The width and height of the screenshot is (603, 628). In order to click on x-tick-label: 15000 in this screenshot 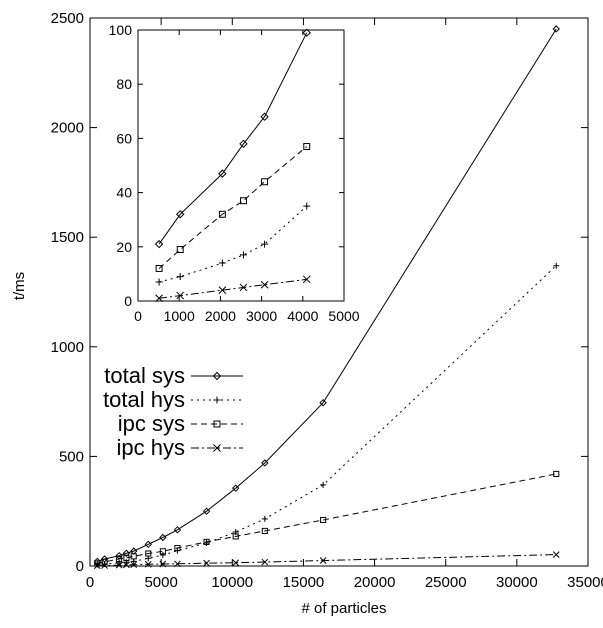, I will do `click(304, 582)`.